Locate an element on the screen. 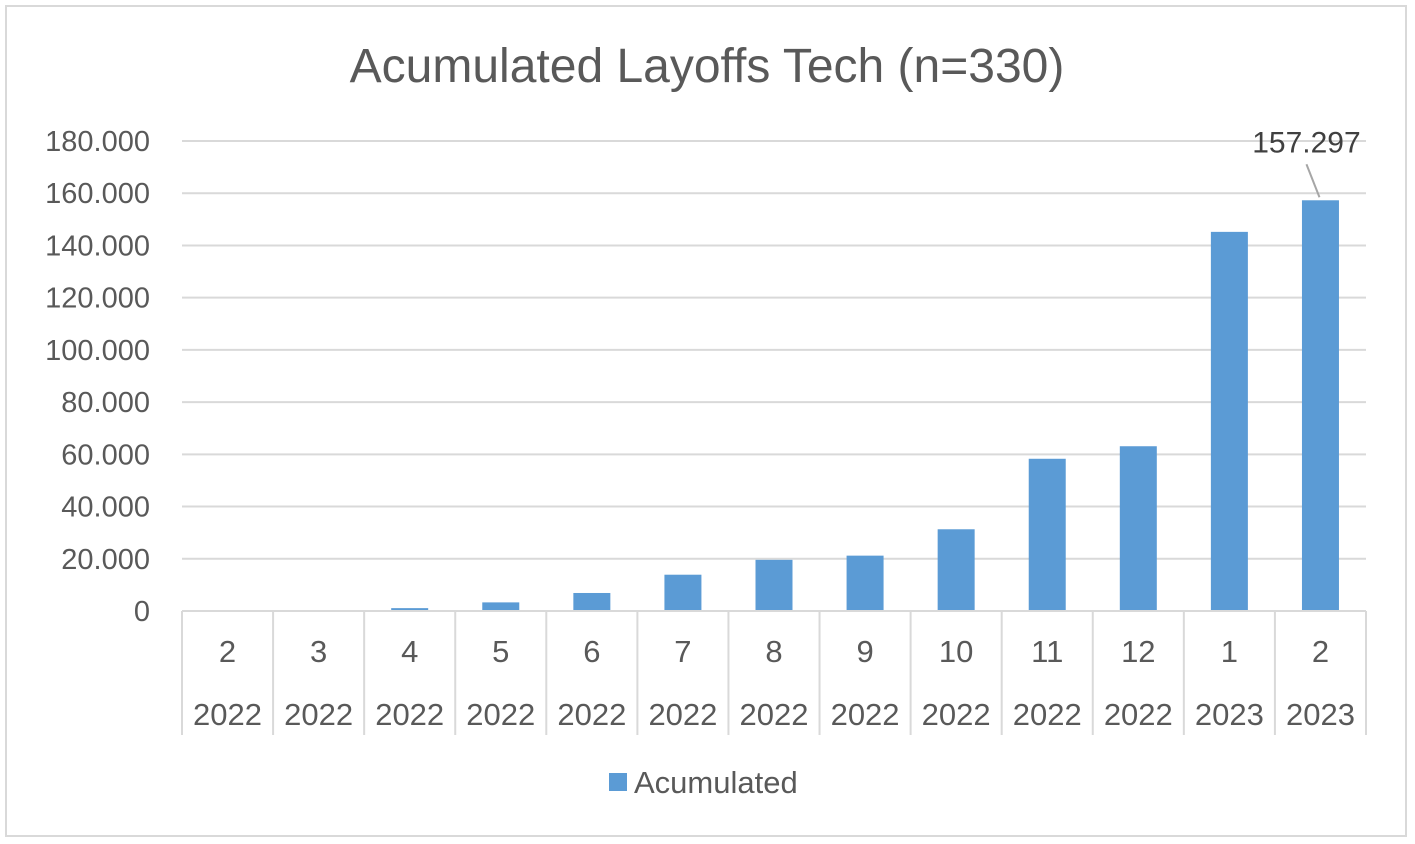 The height and width of the screenshot is (844, 1415). y-tick-label: 0 is located at coordinates (142, 612).